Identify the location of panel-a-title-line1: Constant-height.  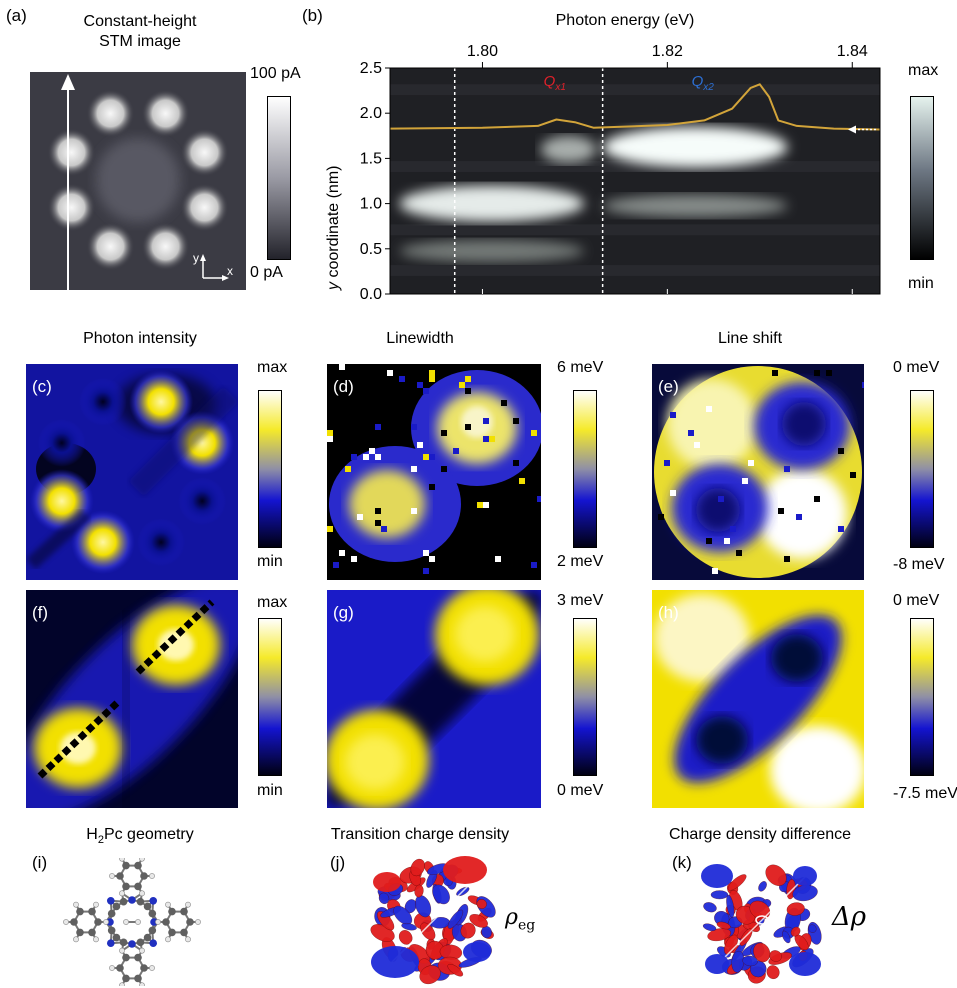
(140, 21).